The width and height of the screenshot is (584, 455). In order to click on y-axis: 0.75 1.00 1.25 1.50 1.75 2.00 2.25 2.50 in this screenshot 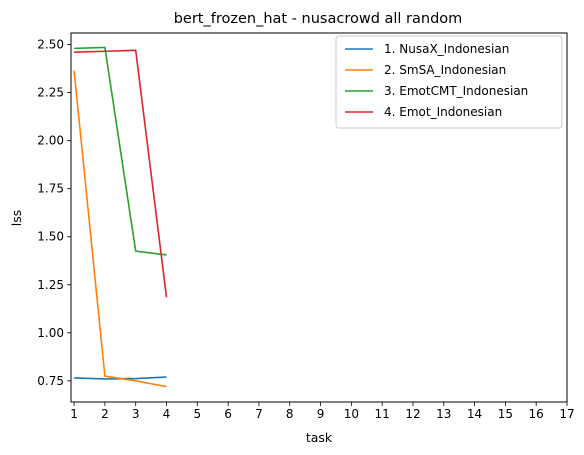, I will do `click(54, 213)`.